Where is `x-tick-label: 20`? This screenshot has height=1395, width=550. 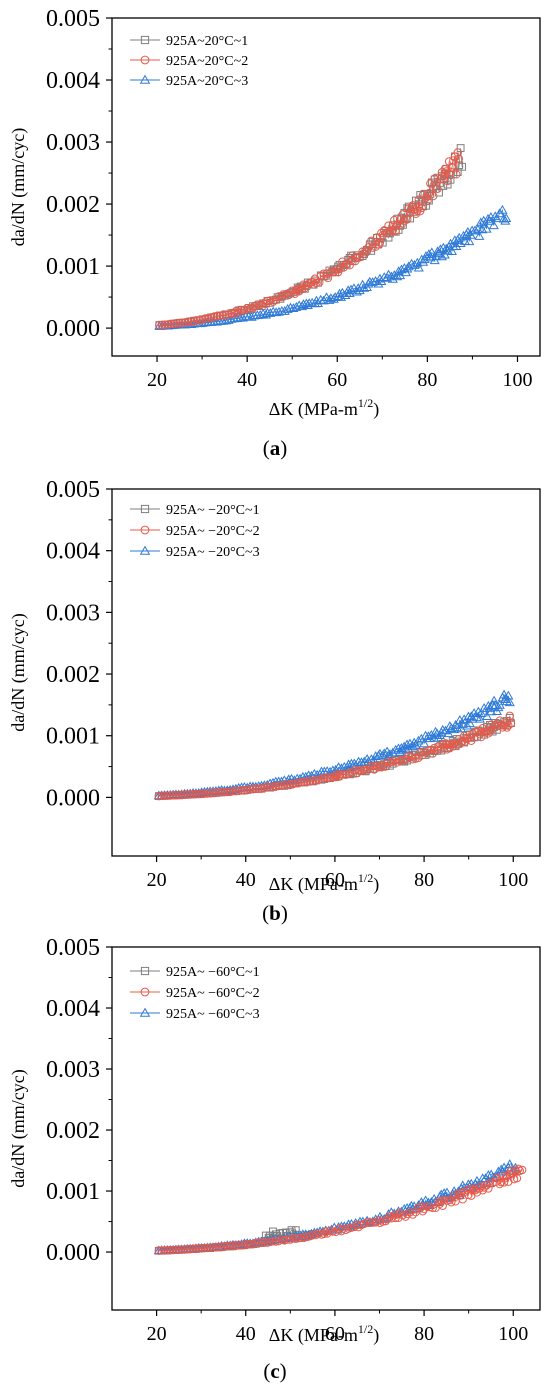 x-tick-label: 20 is located at coordinates (157, 880).